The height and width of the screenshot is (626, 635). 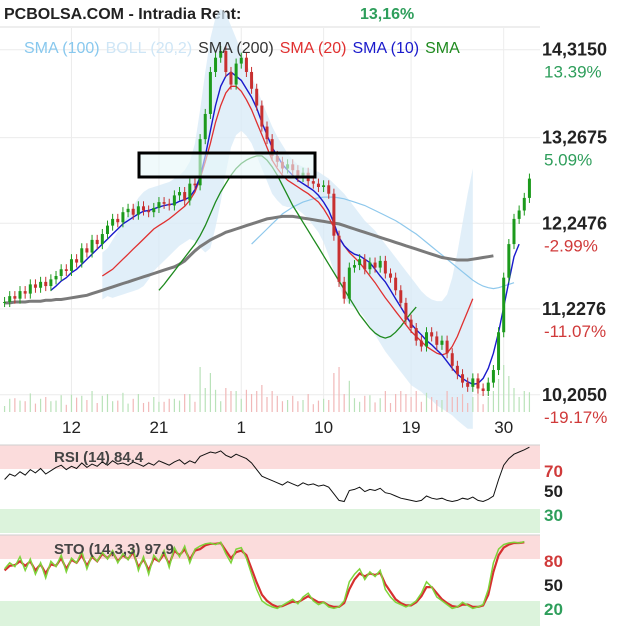 I want to click on date-axis: 12 21 1 10 19 30, so click(x=287, y=427).